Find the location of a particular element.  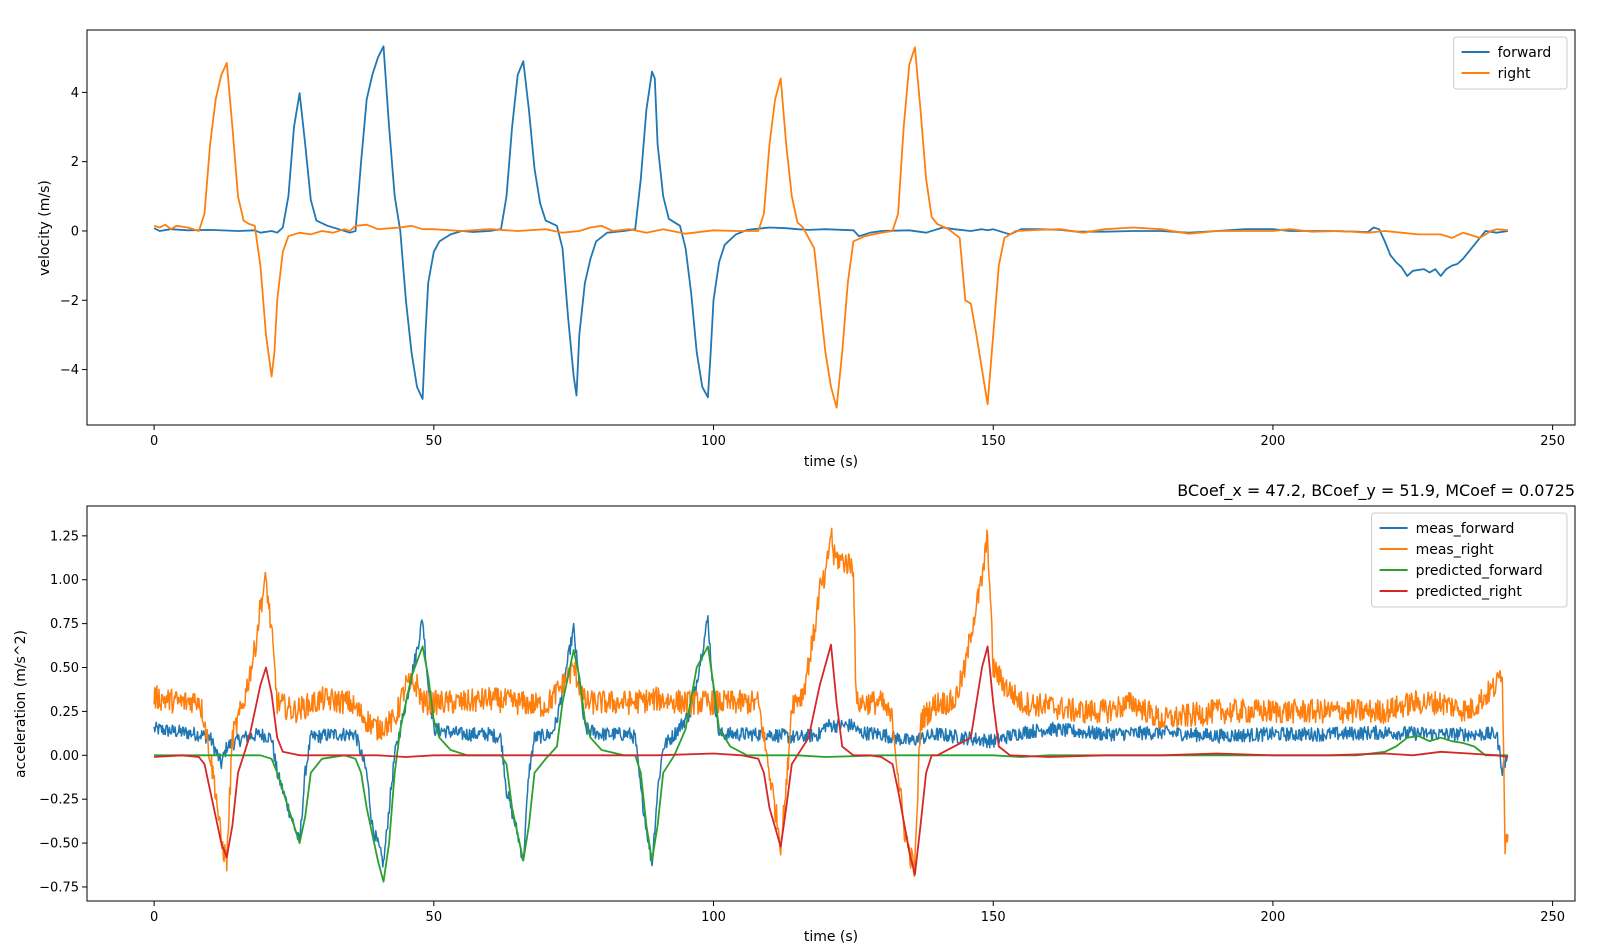

y-tick-label: 4 is located at coordinates (75, 93).